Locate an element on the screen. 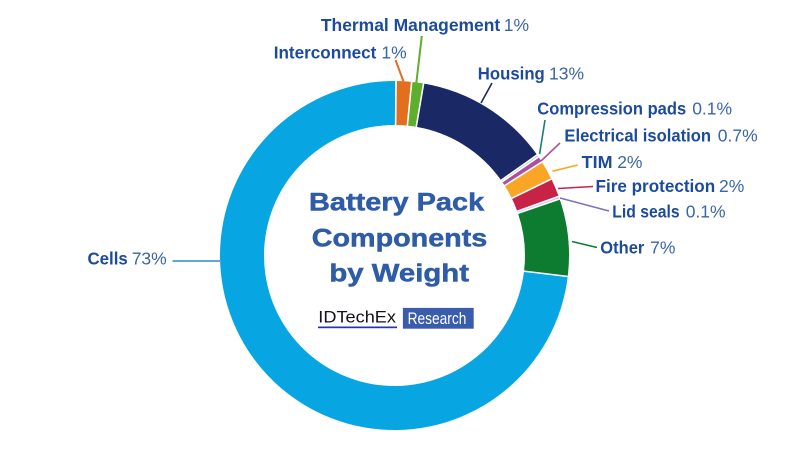  svg-text: Interconnect is located at coordinates (325, 52).